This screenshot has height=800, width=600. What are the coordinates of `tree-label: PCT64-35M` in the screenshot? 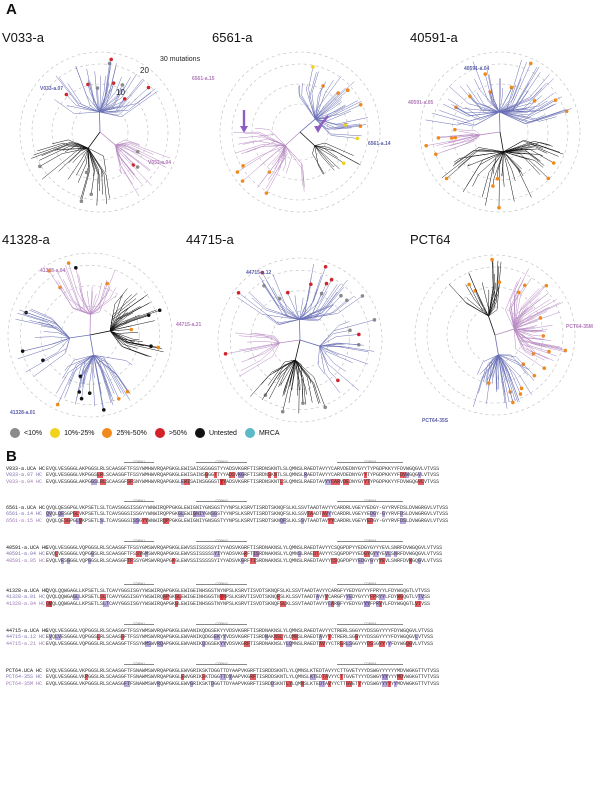 It's located at (579, 327).